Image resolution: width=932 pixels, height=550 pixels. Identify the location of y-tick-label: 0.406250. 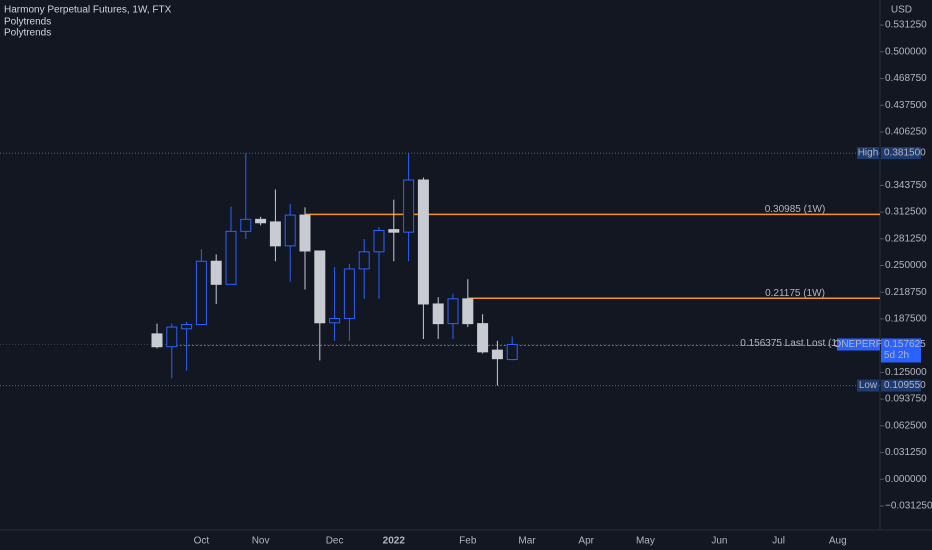
(906, 132).